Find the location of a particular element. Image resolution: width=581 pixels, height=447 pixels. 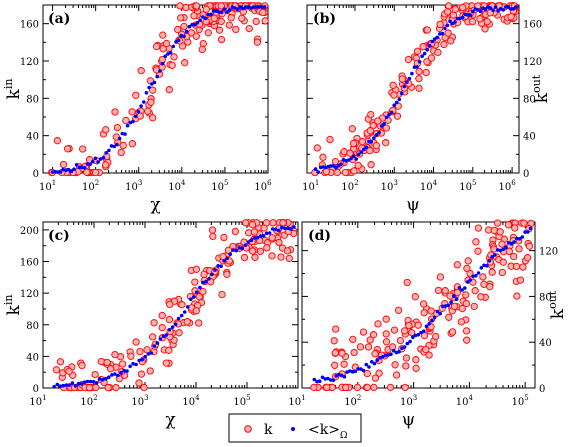

panel-tag: (b) is located at coordinates (324, 19).